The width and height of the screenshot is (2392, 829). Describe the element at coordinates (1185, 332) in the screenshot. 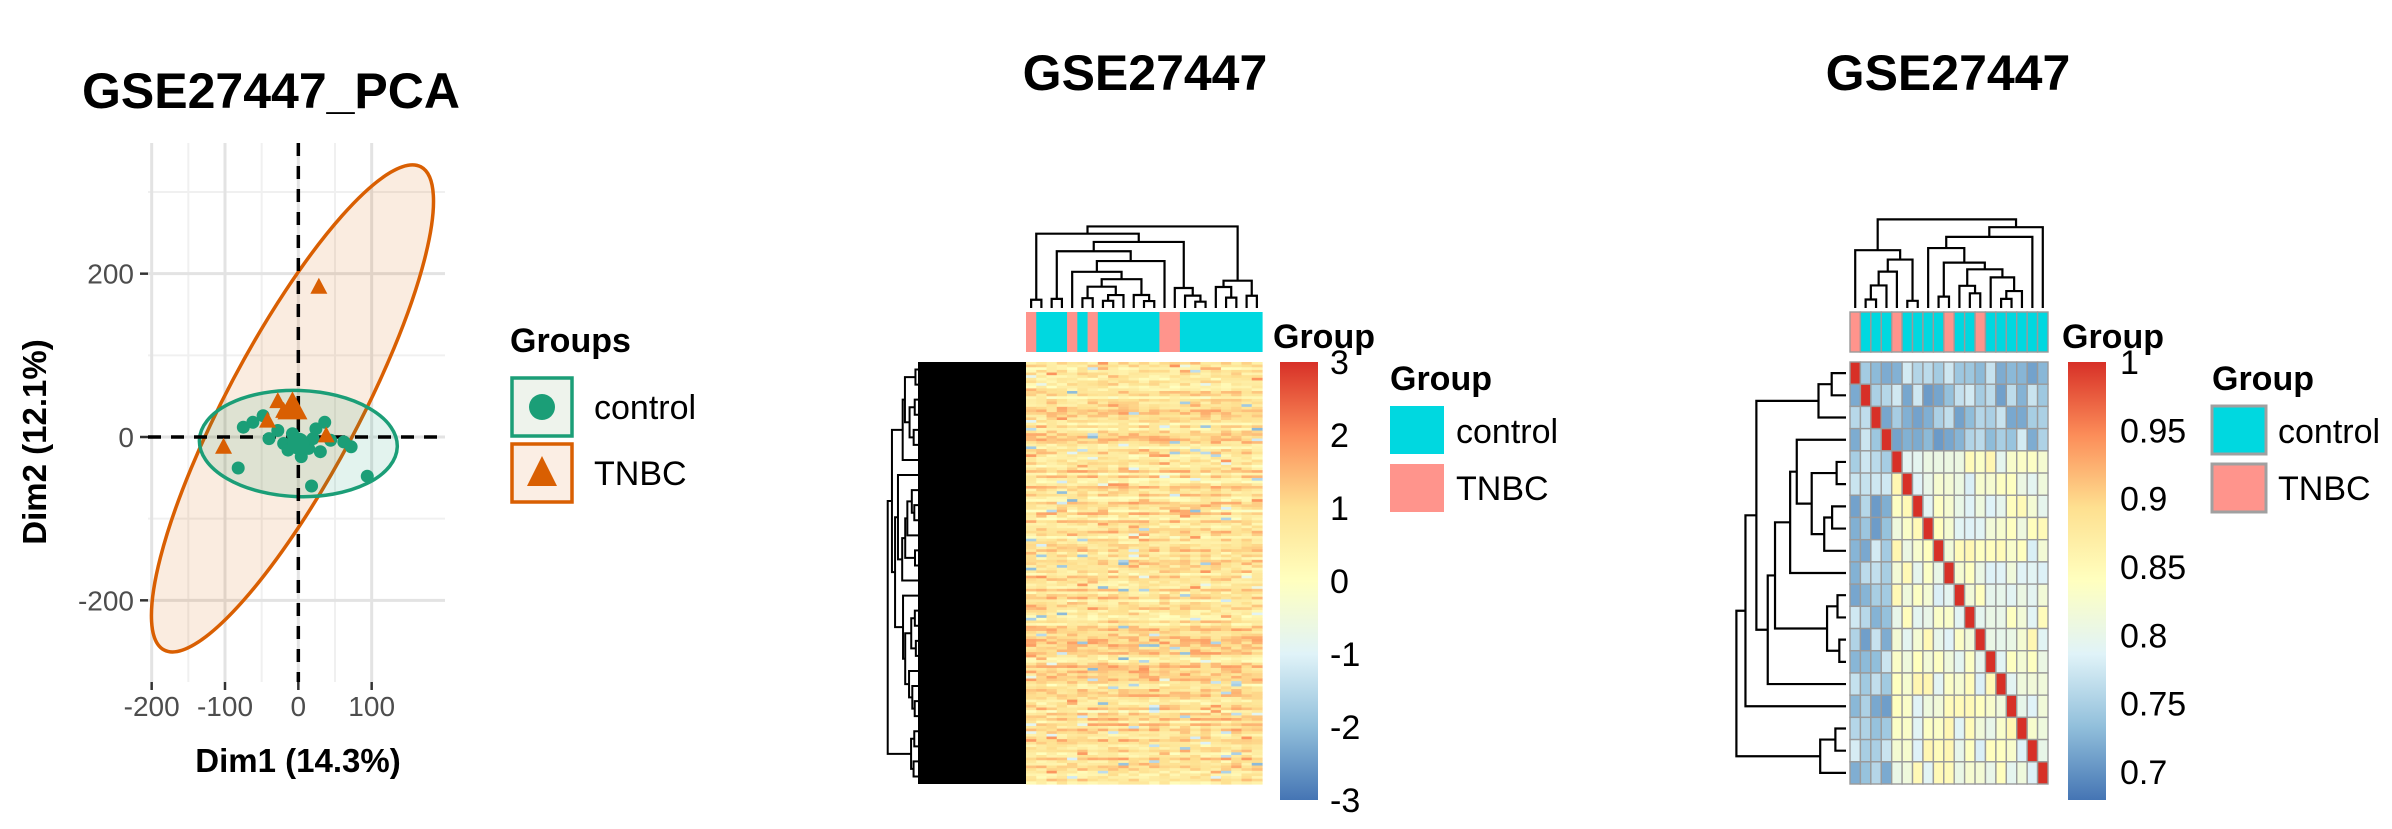

I see `heatmap1-annotation-cell` at that location.